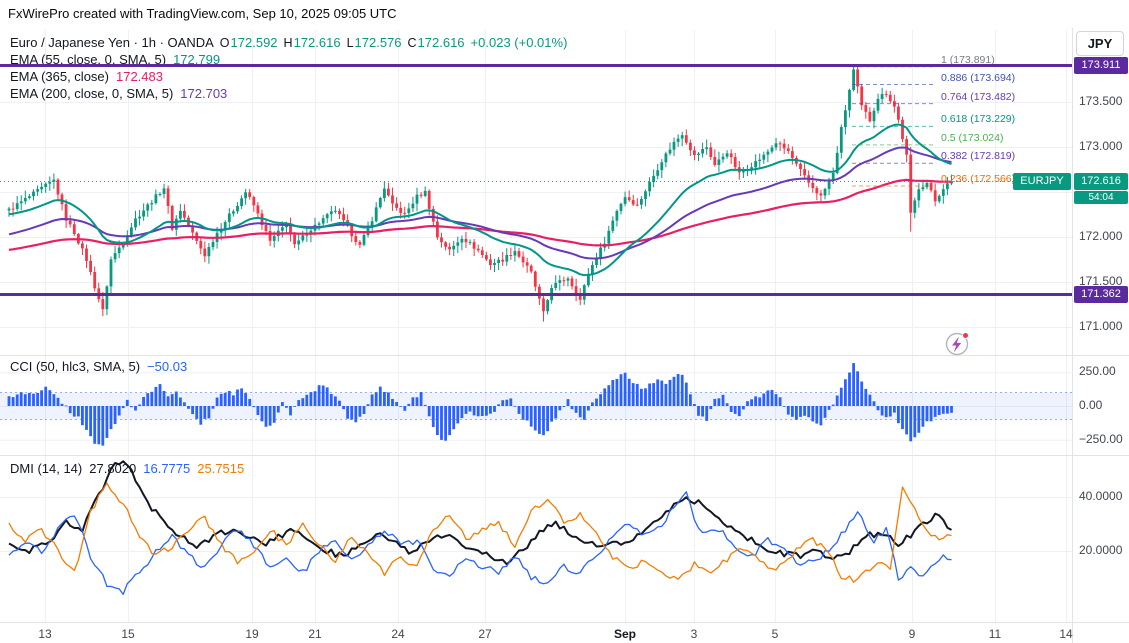 Image resolution: width=1129 pixels, height=643 pixels. Describe the element at coordinates (350, 43) in the screenshot. I see `low-letter: L` at that location.